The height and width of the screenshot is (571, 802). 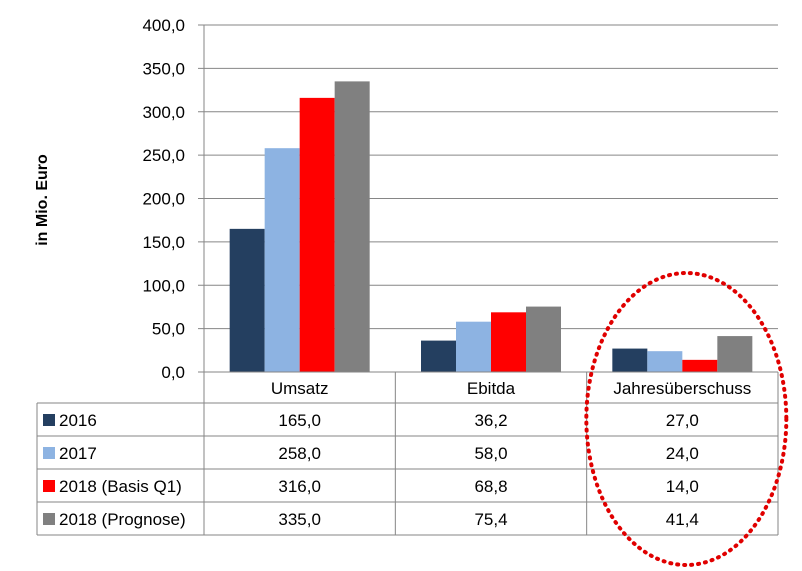 I want to click on series-name: 2018 (Basis Q1), so click(x=120, y=486).